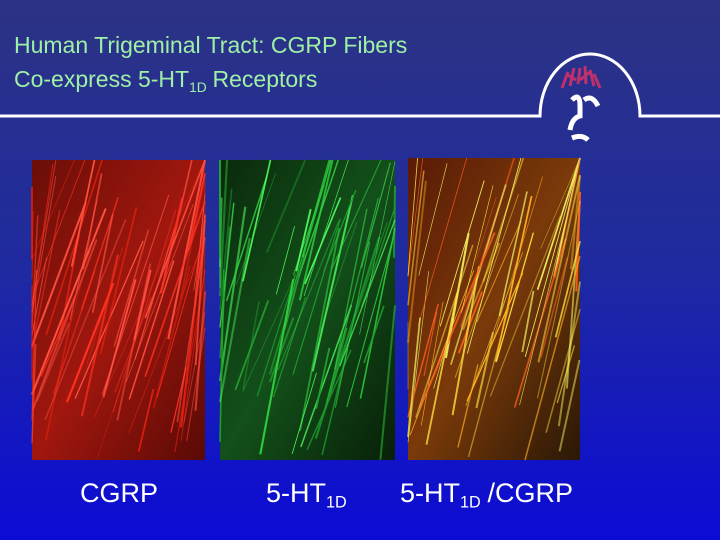  Describe the element at coordinates (211, 45) in the screenshot. I see `title-line: Human Trigeminal Tract: CGRP Fibers` at that location.